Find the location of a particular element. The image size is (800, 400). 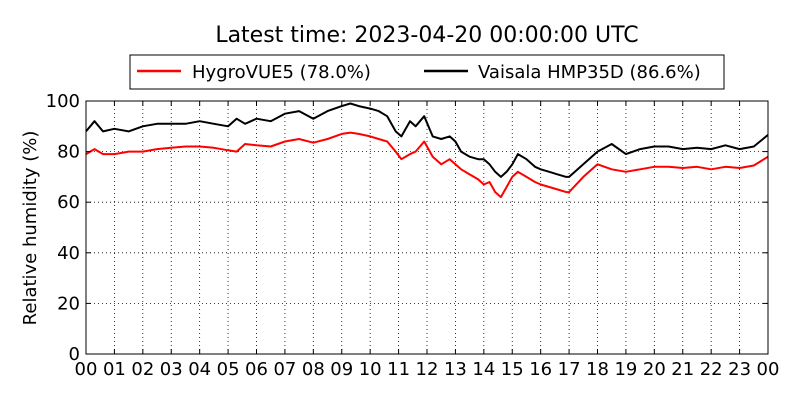

y-tick-label: 100 is located at coordinates (63, 101).